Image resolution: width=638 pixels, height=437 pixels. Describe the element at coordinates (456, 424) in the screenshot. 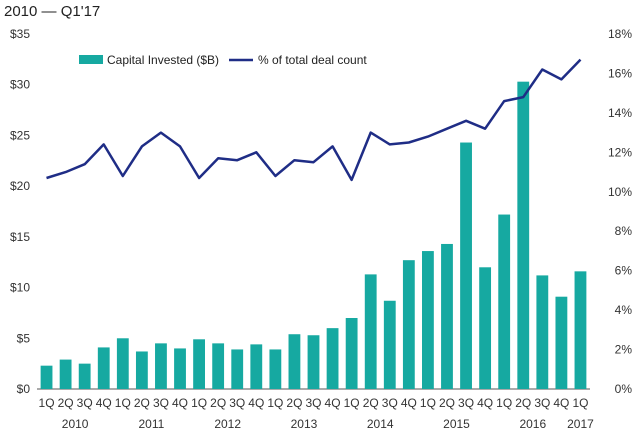

I see `year-label: 2015` at that location.